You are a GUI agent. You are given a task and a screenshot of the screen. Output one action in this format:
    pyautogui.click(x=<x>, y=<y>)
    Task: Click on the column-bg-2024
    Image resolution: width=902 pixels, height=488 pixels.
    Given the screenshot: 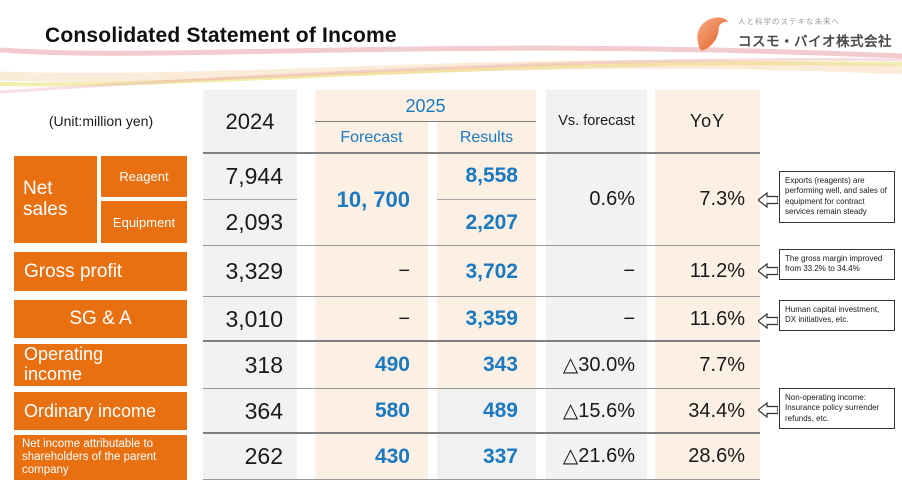 What is the action you would take?
    pyautogui.click(x=250, y=285)
    